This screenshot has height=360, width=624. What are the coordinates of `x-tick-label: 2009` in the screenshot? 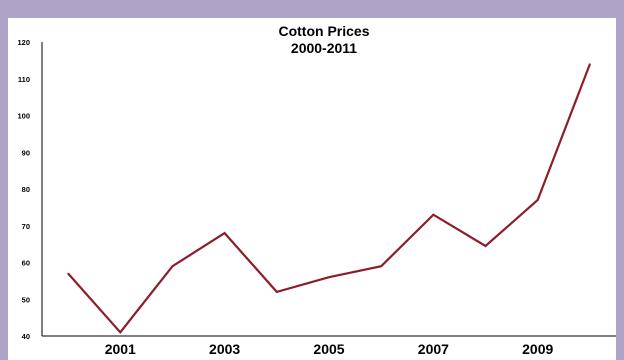 It's located at (537, 349).